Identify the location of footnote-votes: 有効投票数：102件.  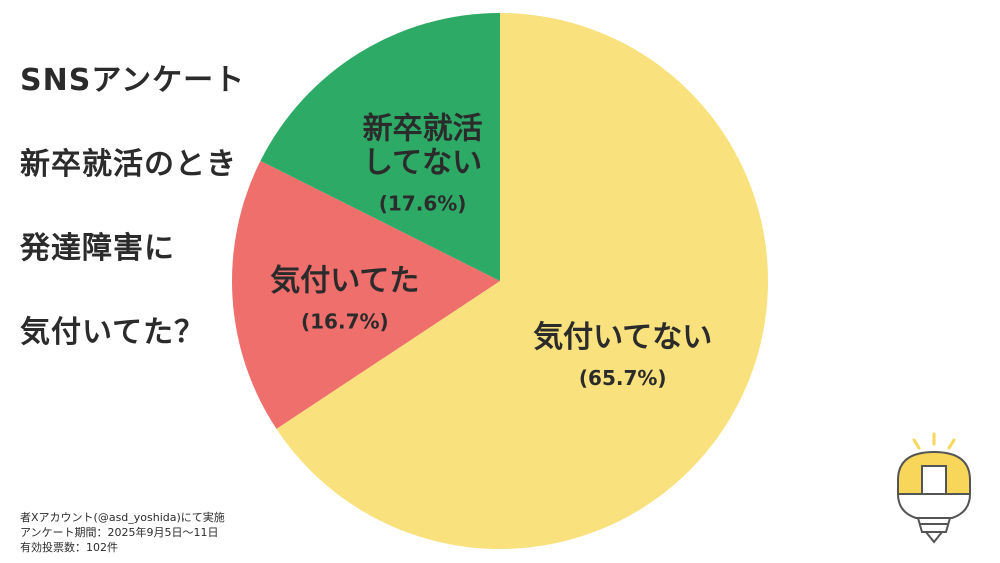
(69, 547).